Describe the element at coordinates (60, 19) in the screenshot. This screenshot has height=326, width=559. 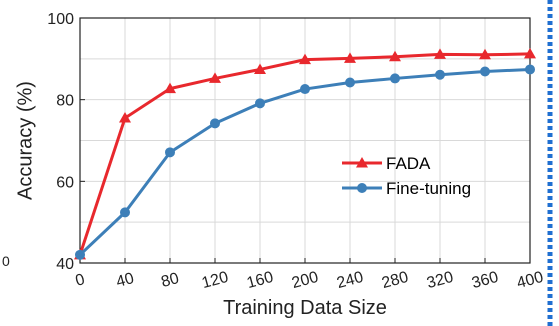
I see `y-tick-label: 100` at that location.